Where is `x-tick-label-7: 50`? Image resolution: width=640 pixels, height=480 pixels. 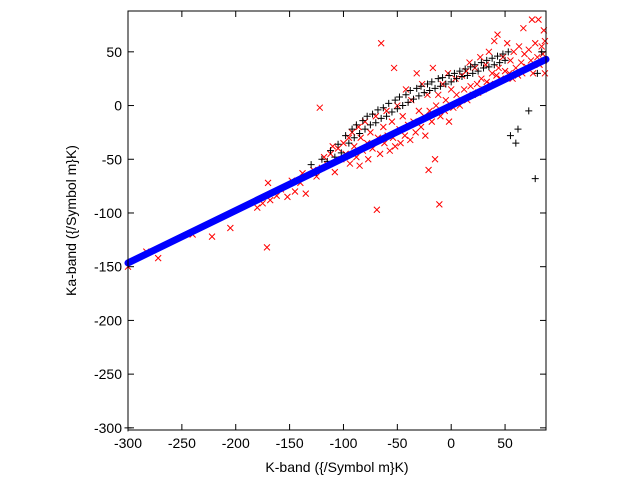
x-tick-label-7: 50 is located at coordinates (505, 443).